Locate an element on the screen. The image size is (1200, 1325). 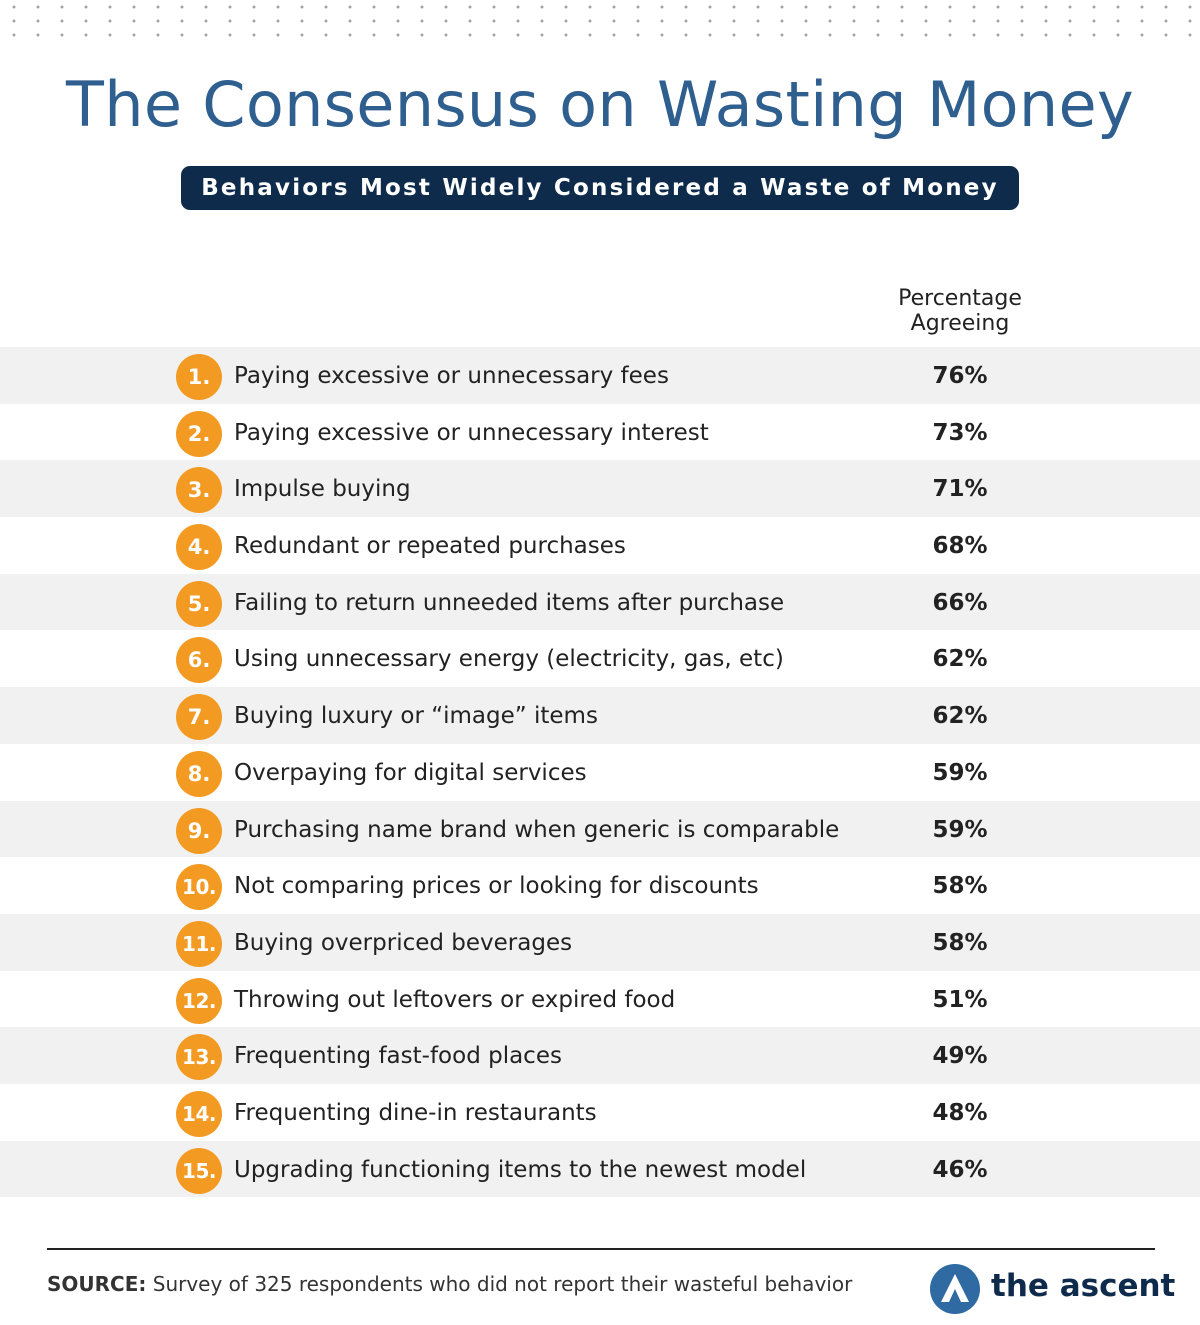
rank-badge: 14. is located at coordinates (199, 1113).